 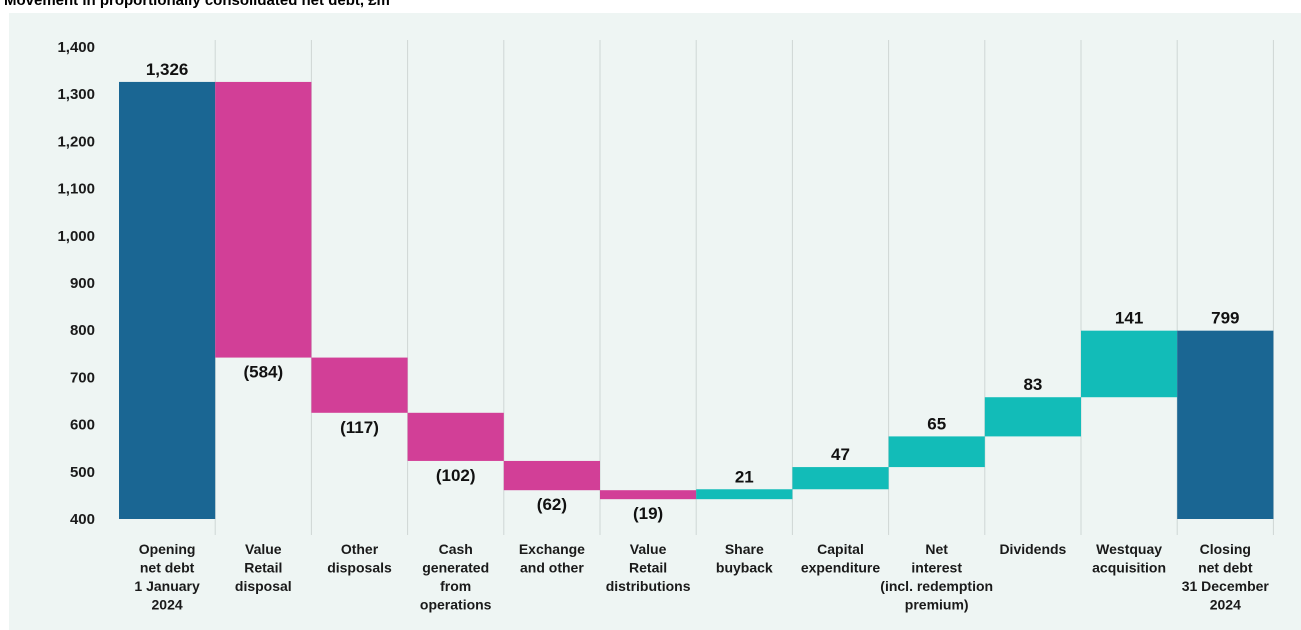 I want to click on category-label: interest, so click(x=936, y=568).